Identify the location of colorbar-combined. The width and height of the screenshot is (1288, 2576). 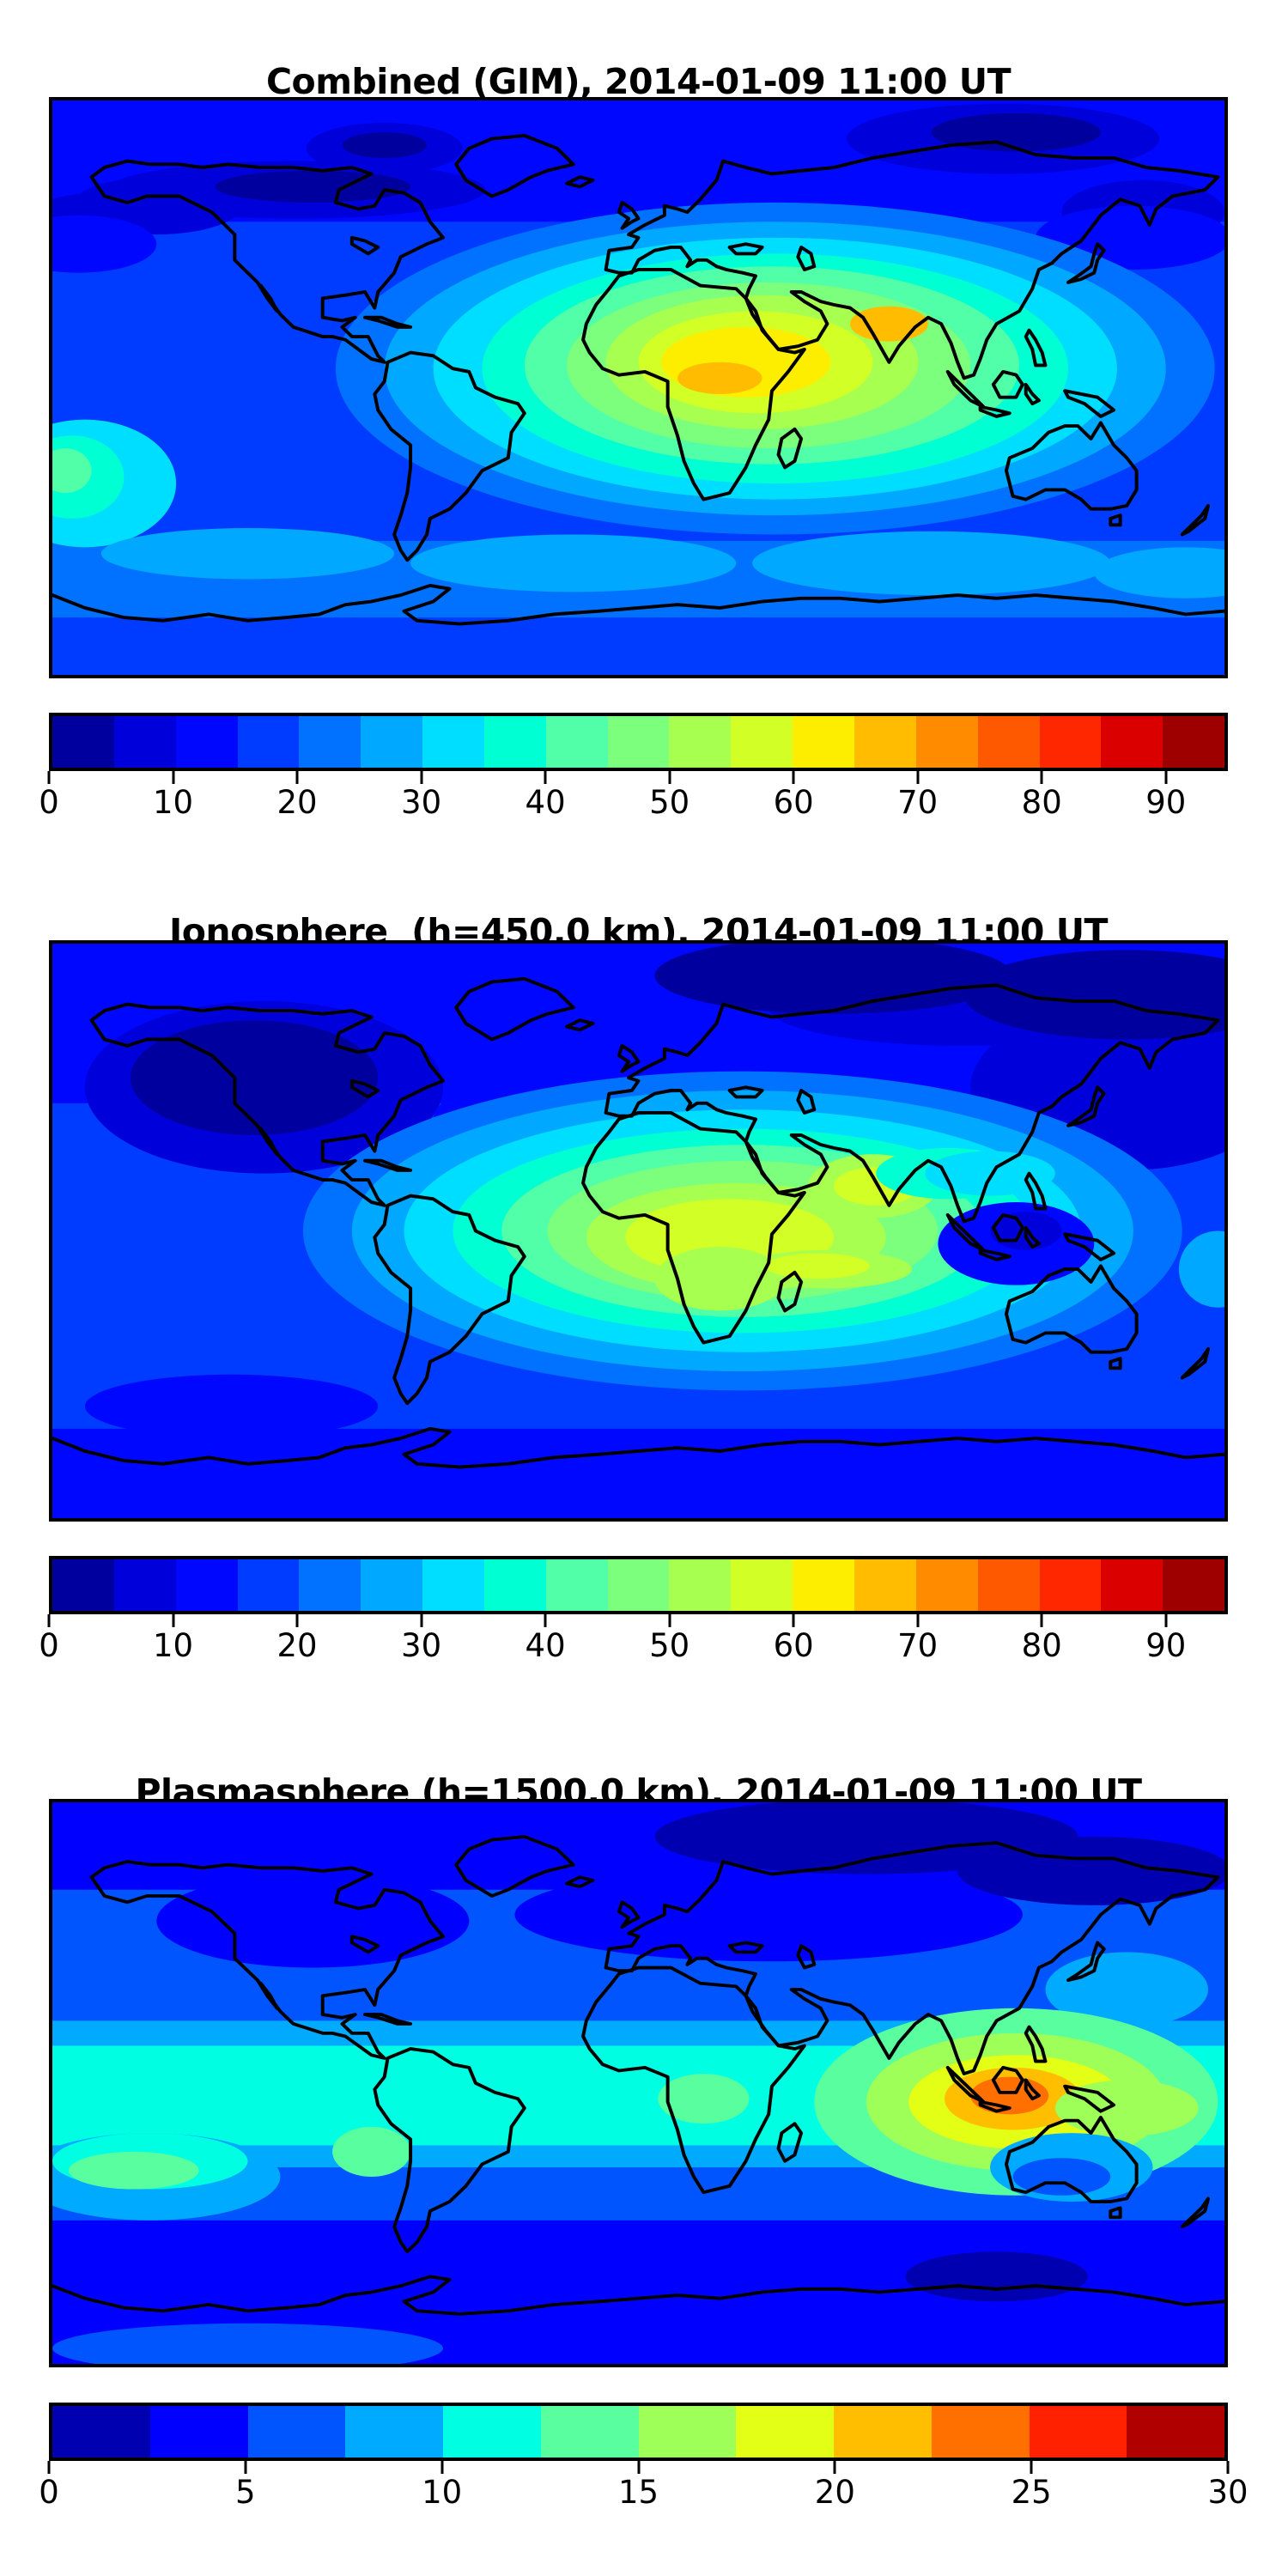
(638, 742).